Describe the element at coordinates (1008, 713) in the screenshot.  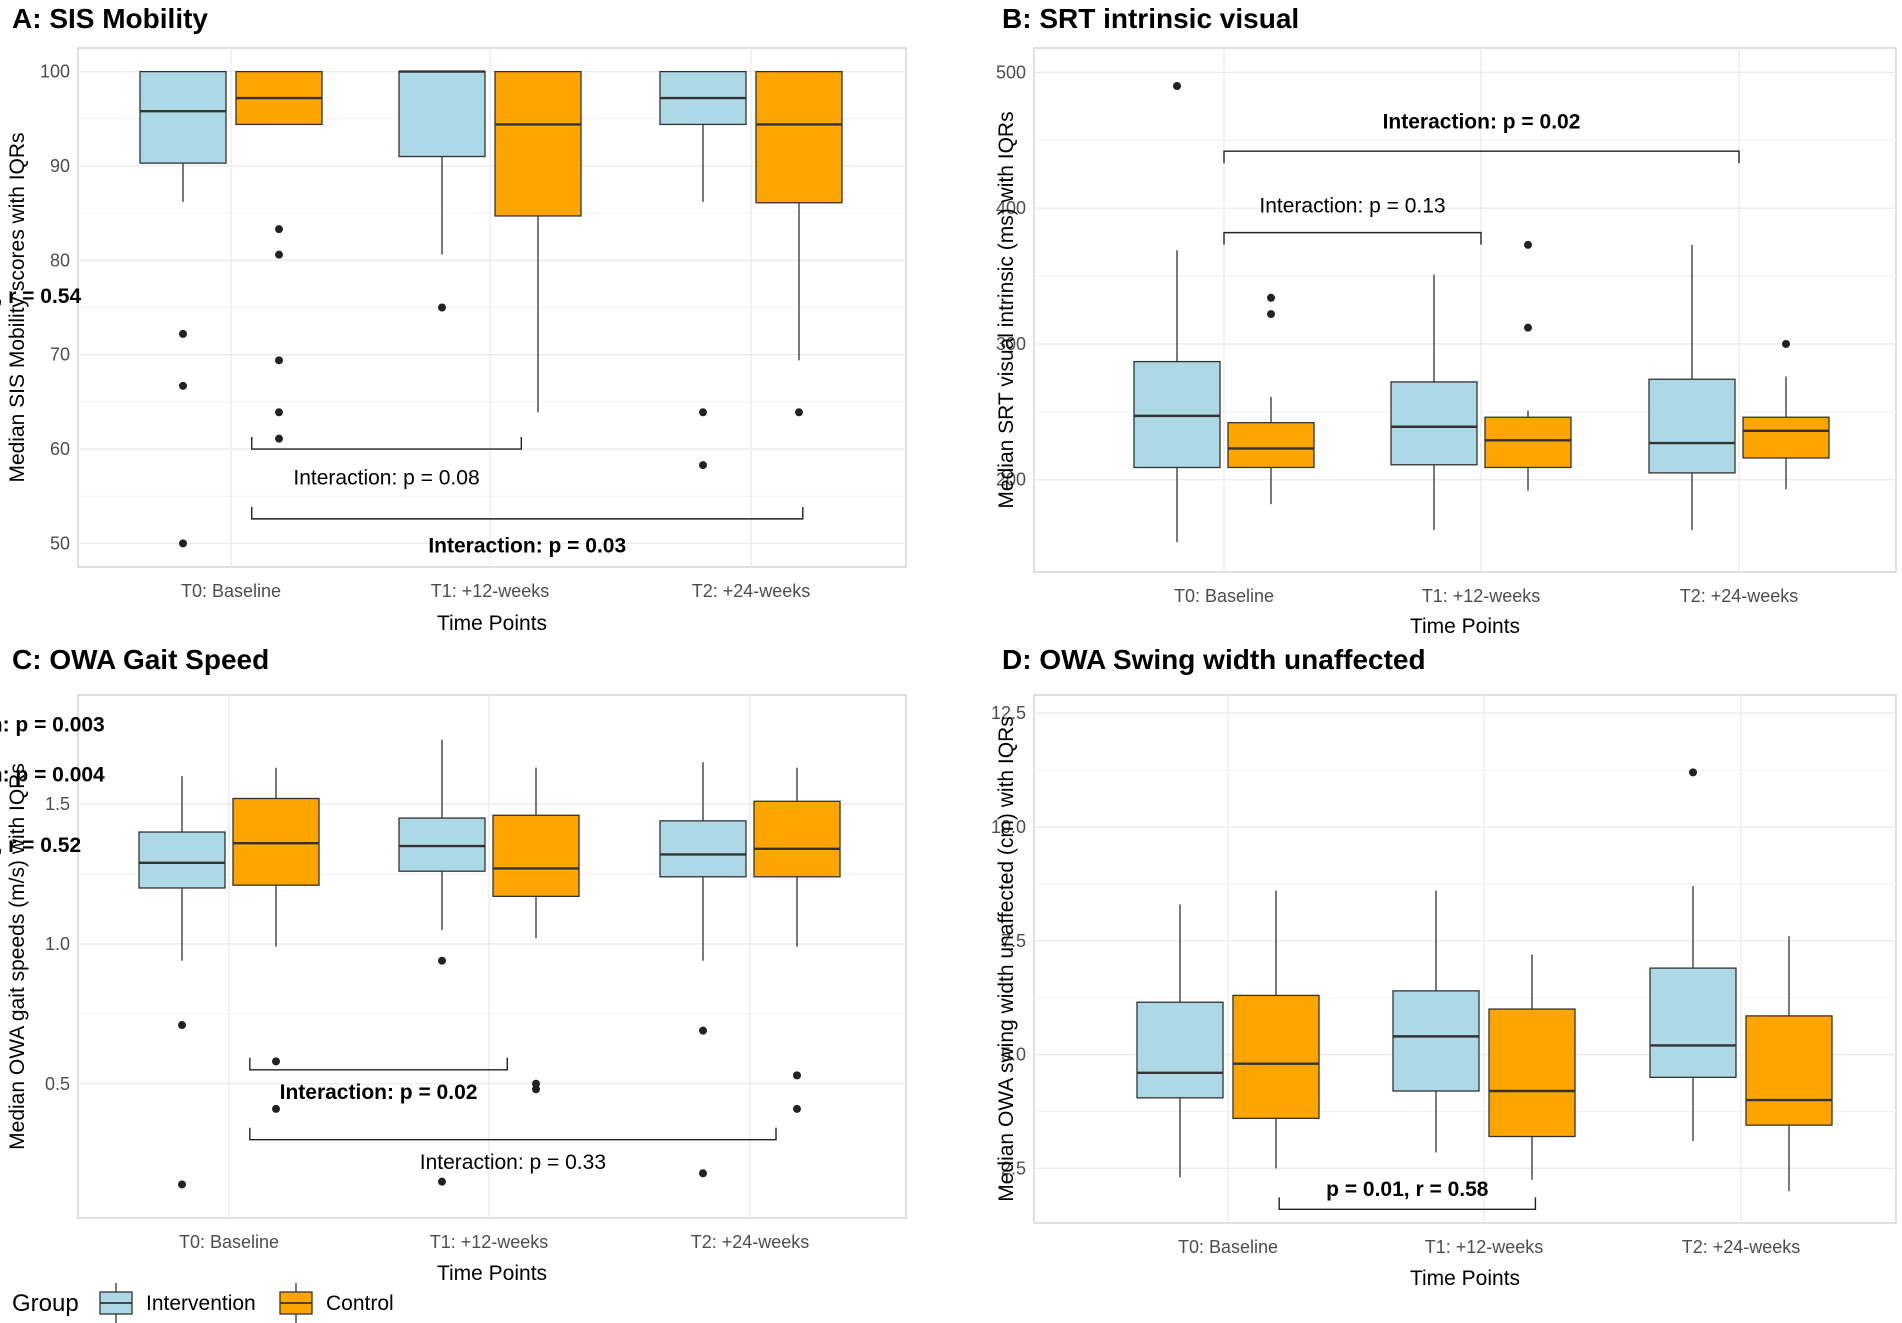
I see `y-tick-label: 12.5` at that location.